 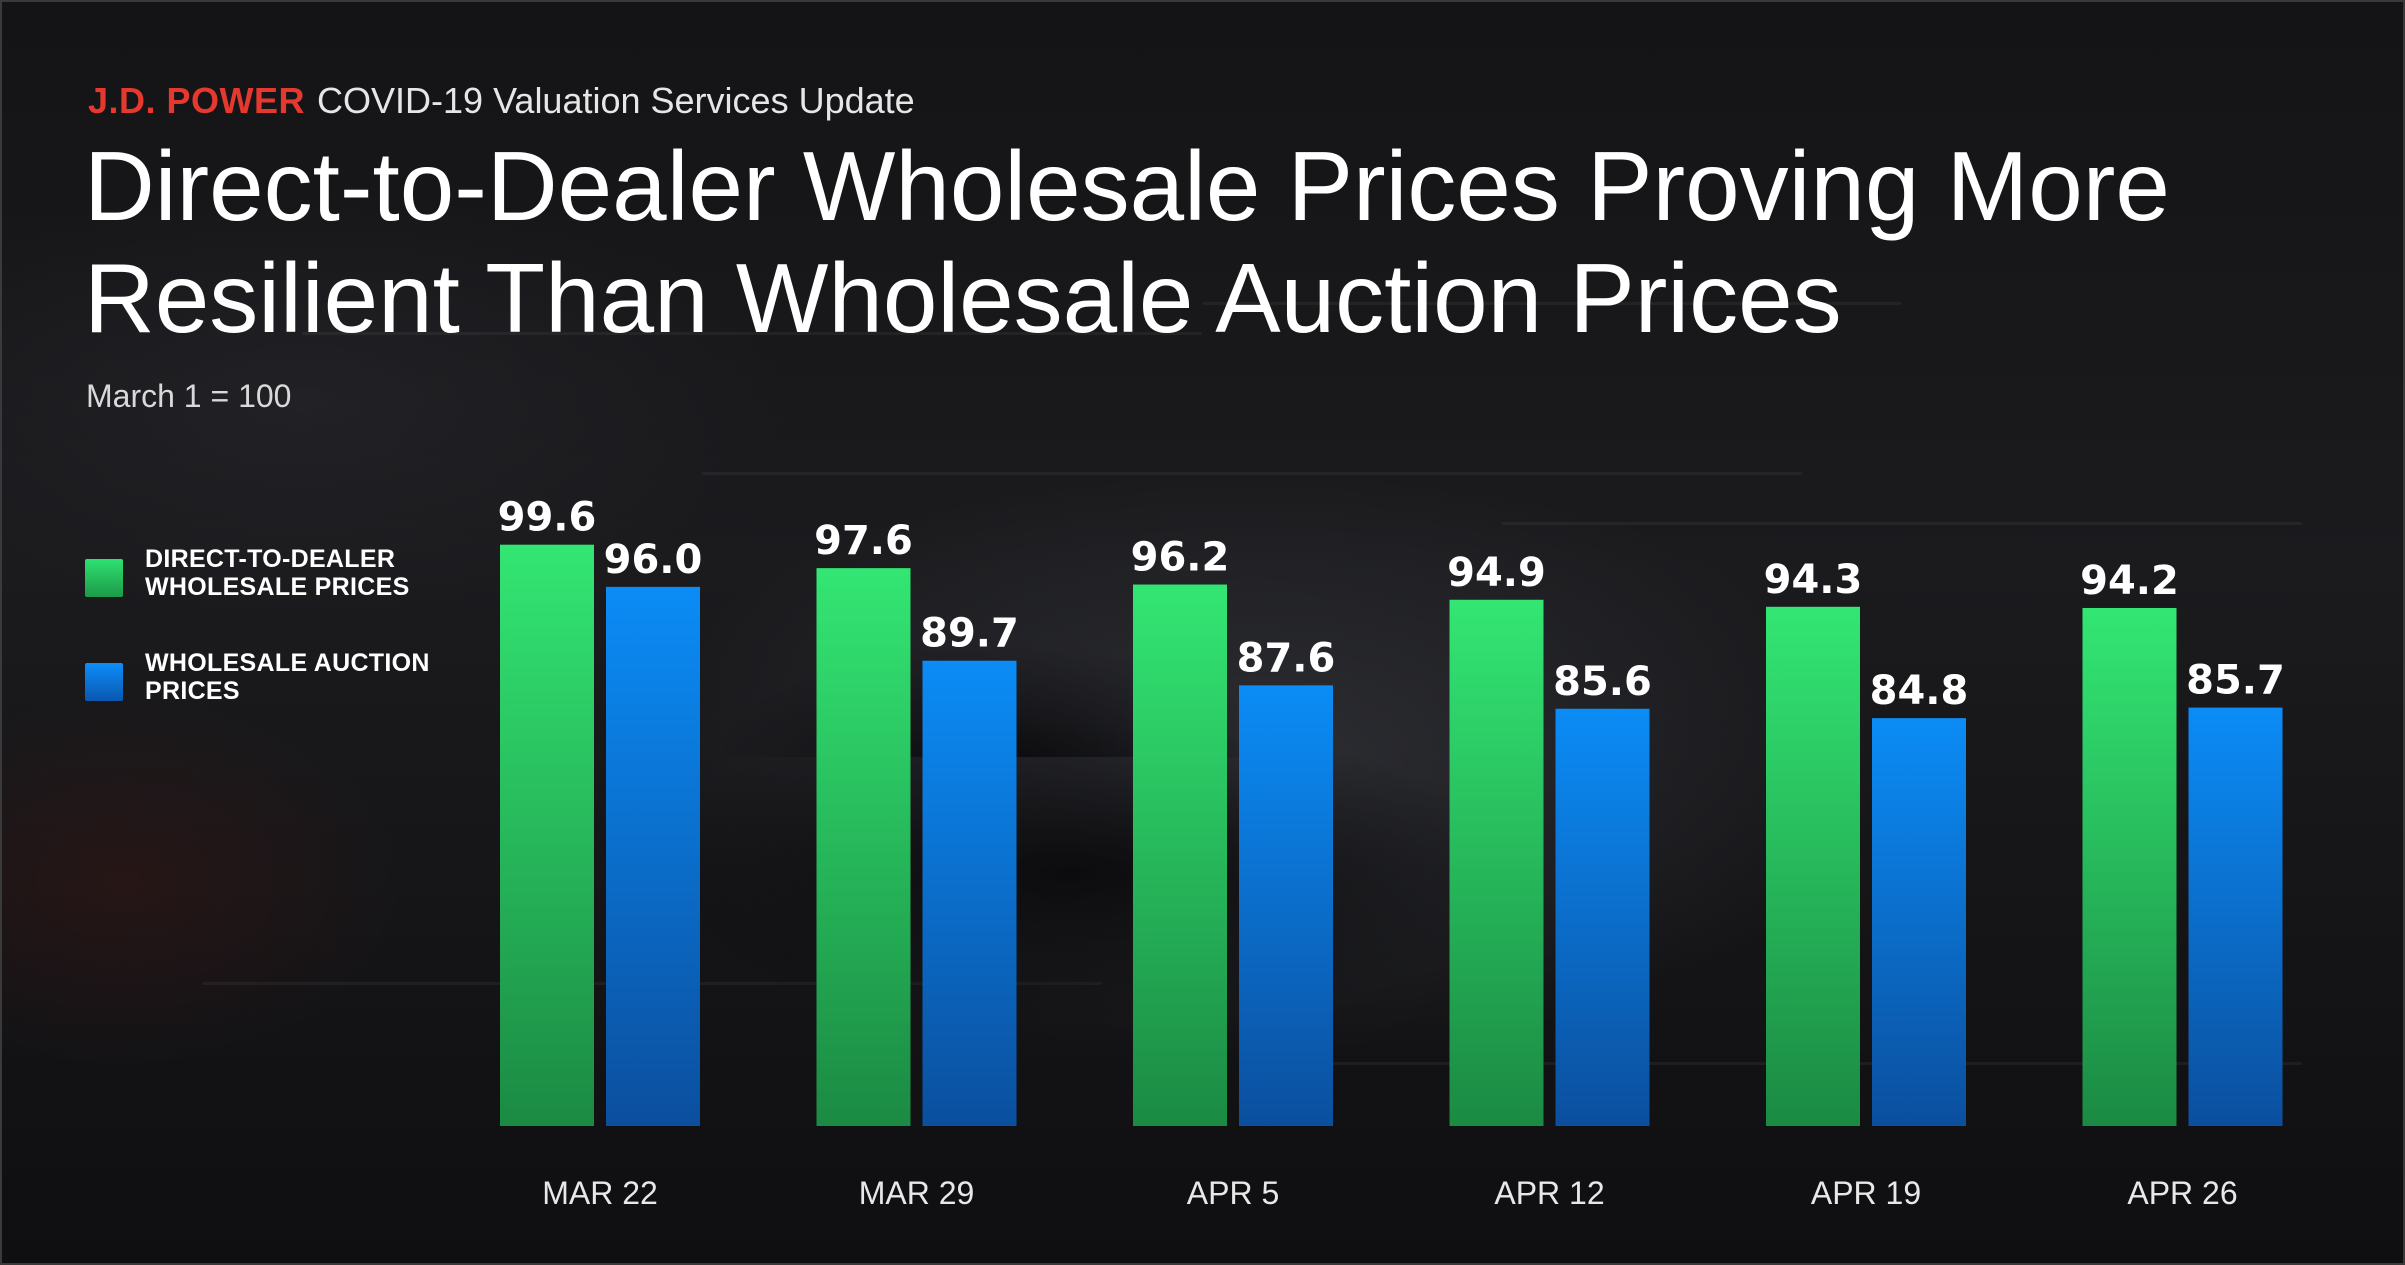 What do you see at coordinates (1602, 682) in the screenshot?
I see `data-label-auction-apr-12: 85.6` at bounding box center [1602, 682].